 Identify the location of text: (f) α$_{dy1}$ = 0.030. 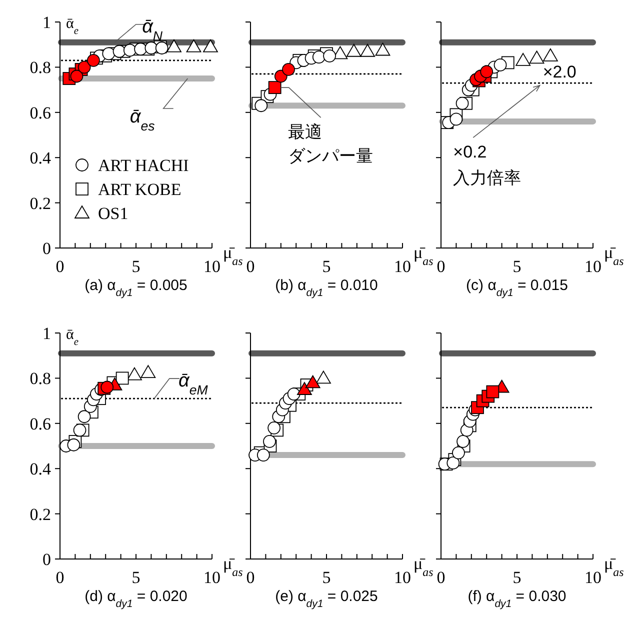
(517, 599).